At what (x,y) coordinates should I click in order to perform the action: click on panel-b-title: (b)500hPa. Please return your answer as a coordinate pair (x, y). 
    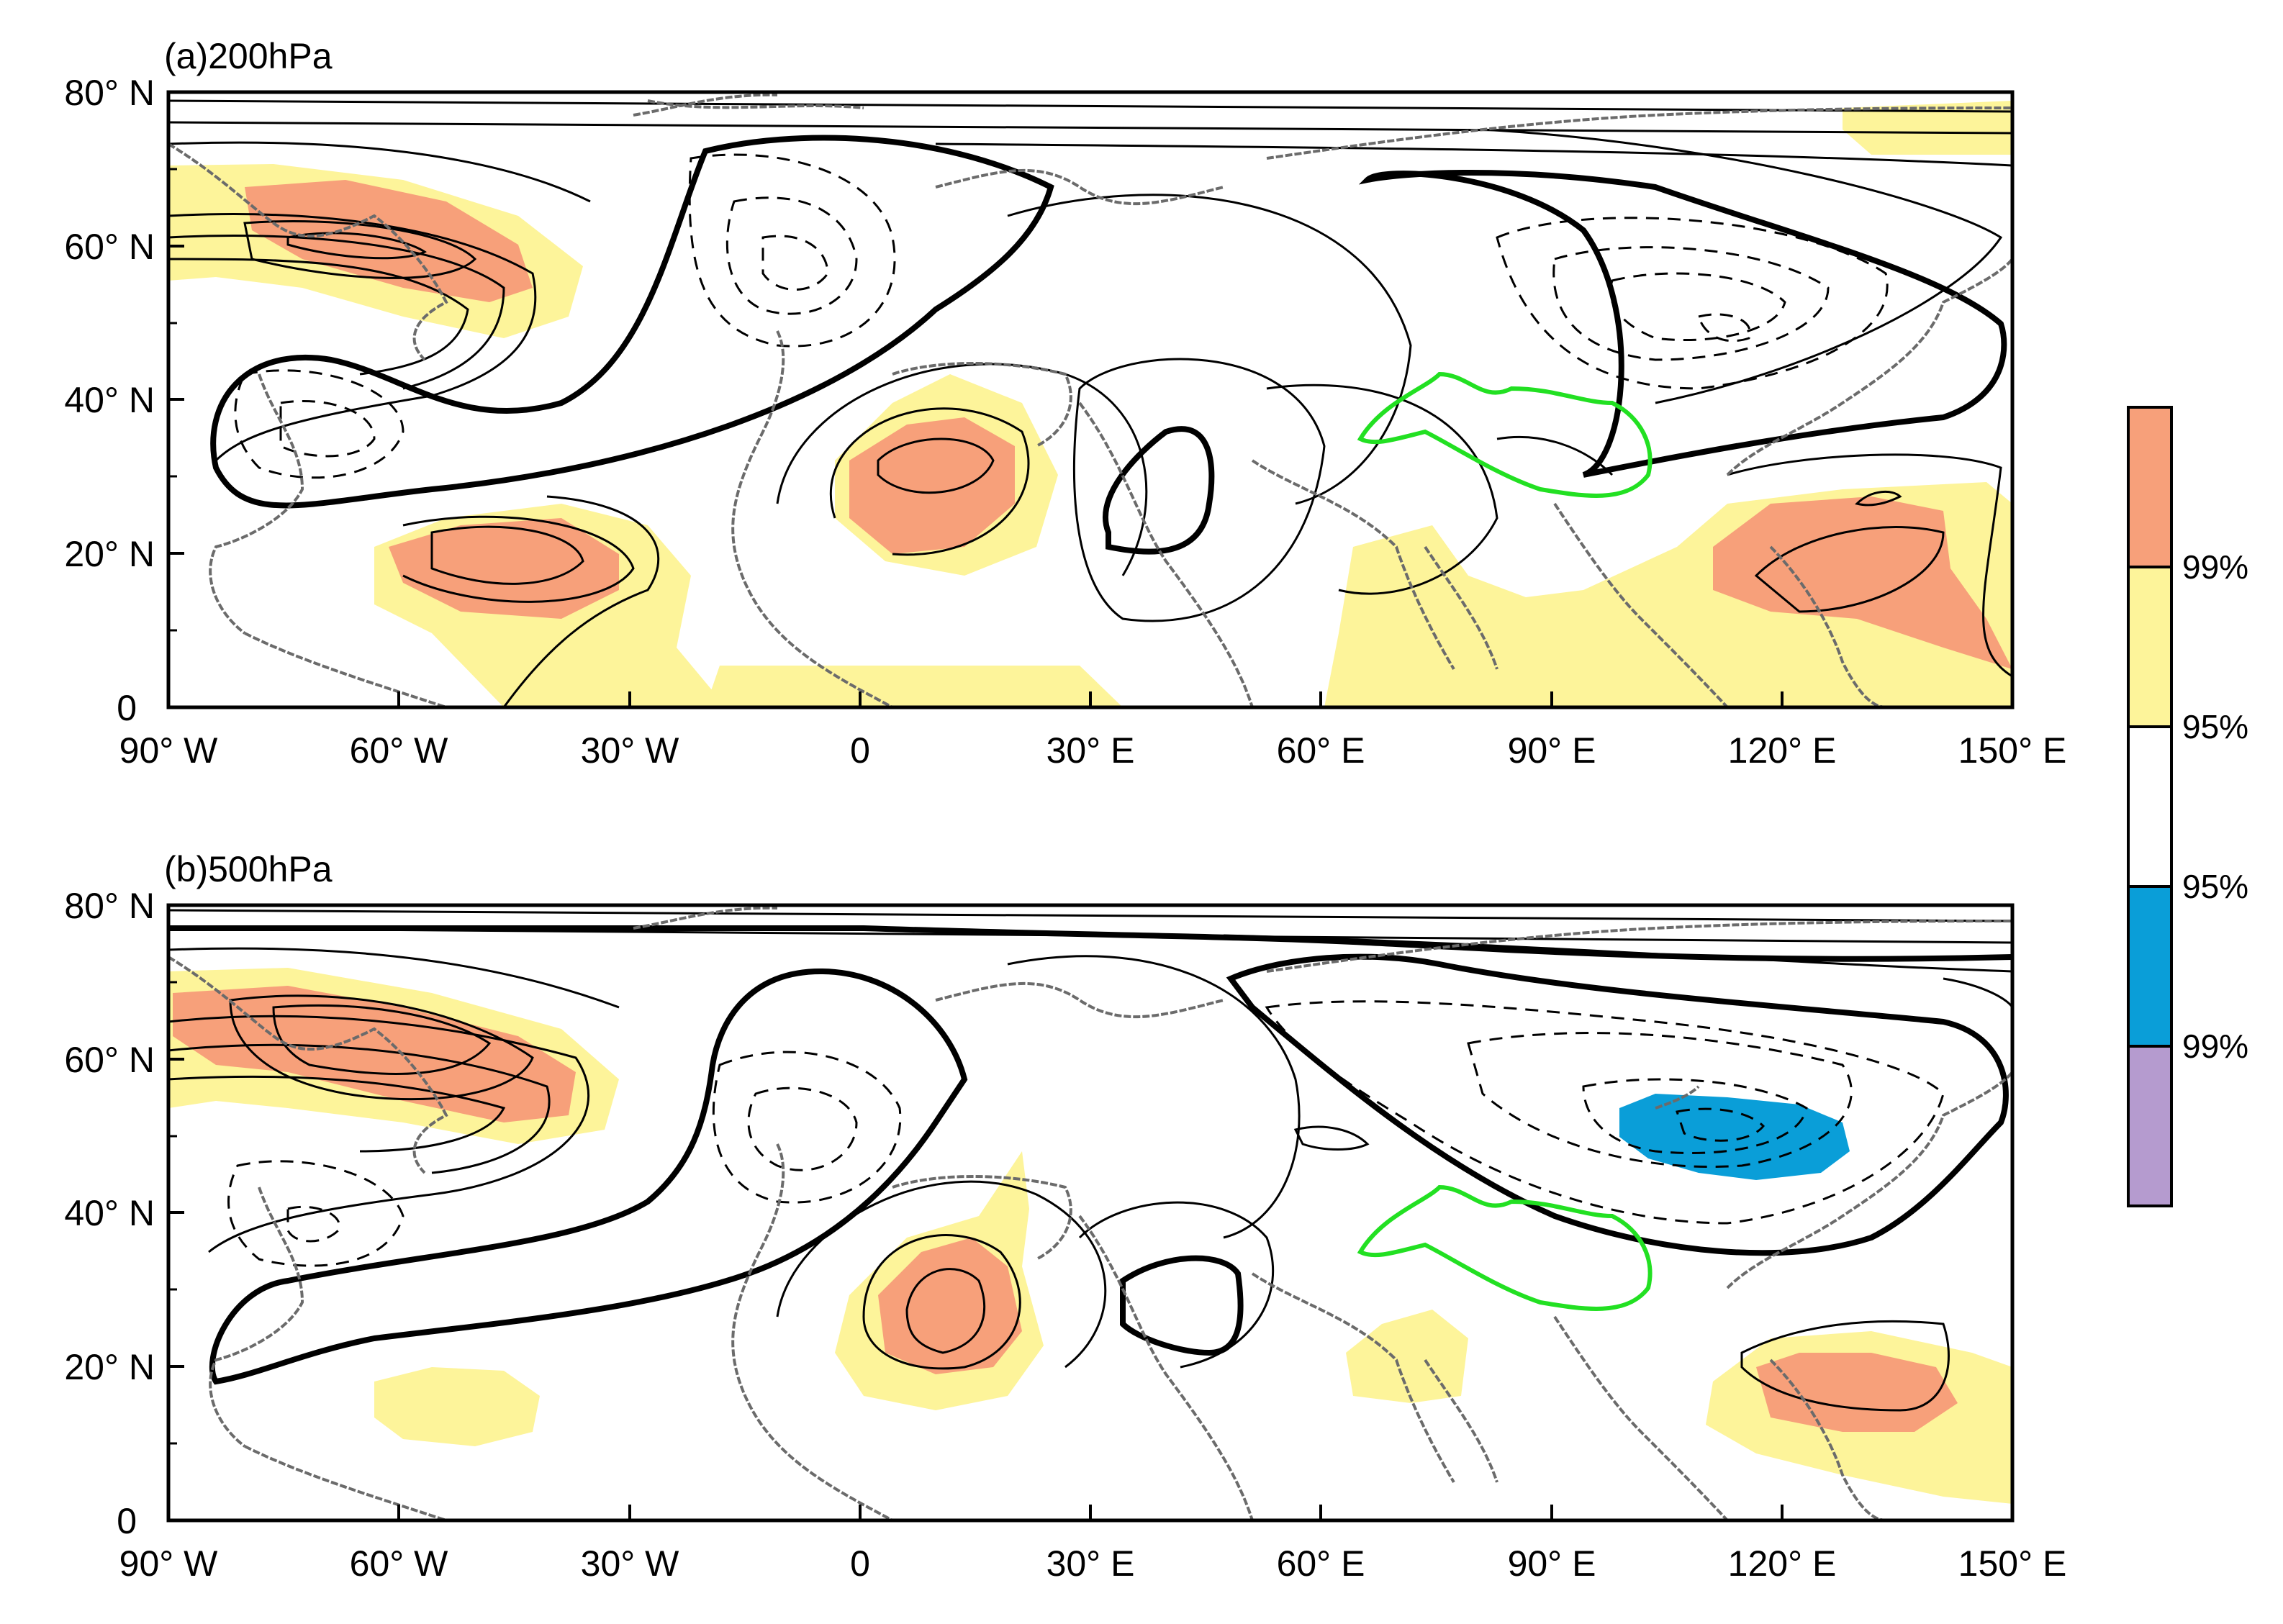
    Looking at the image, I should click on (248, 869).